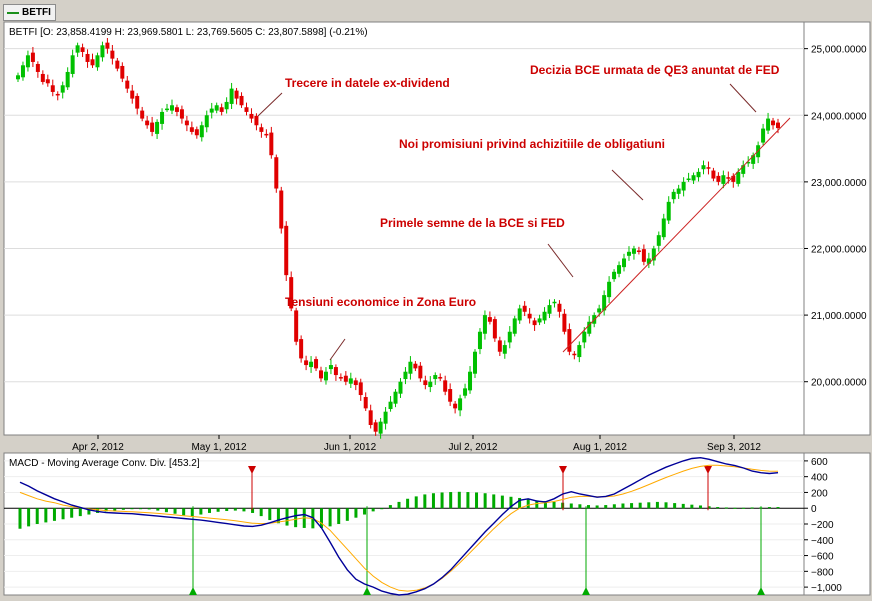  Describe the element at coordinates (193, 591) in the screenshot. I see `buy-signal-arrow` at that location.